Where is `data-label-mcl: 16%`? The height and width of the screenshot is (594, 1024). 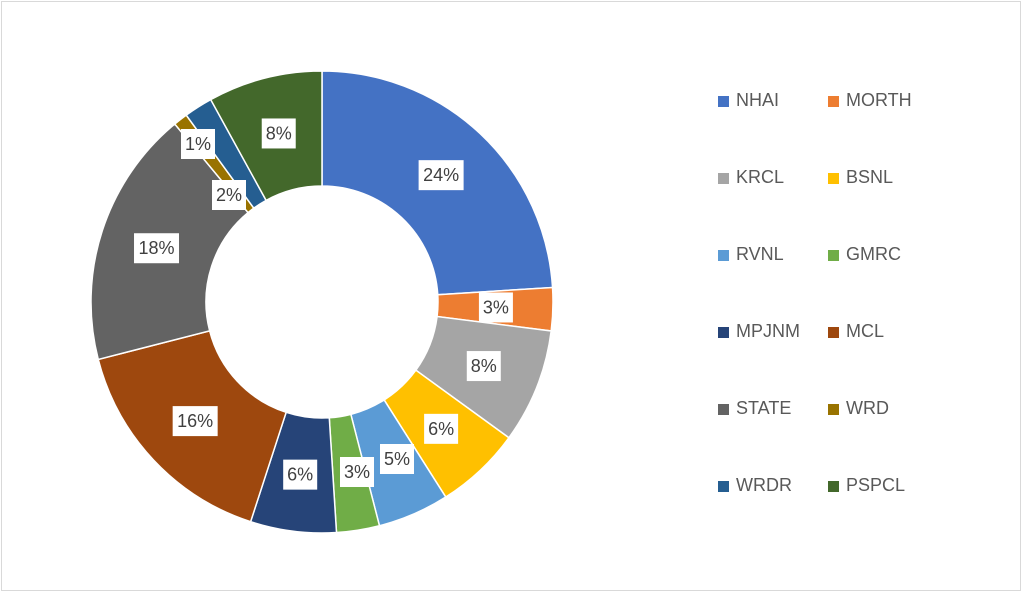
data-label-mcl: 16% is located at coordinates (195, 421).